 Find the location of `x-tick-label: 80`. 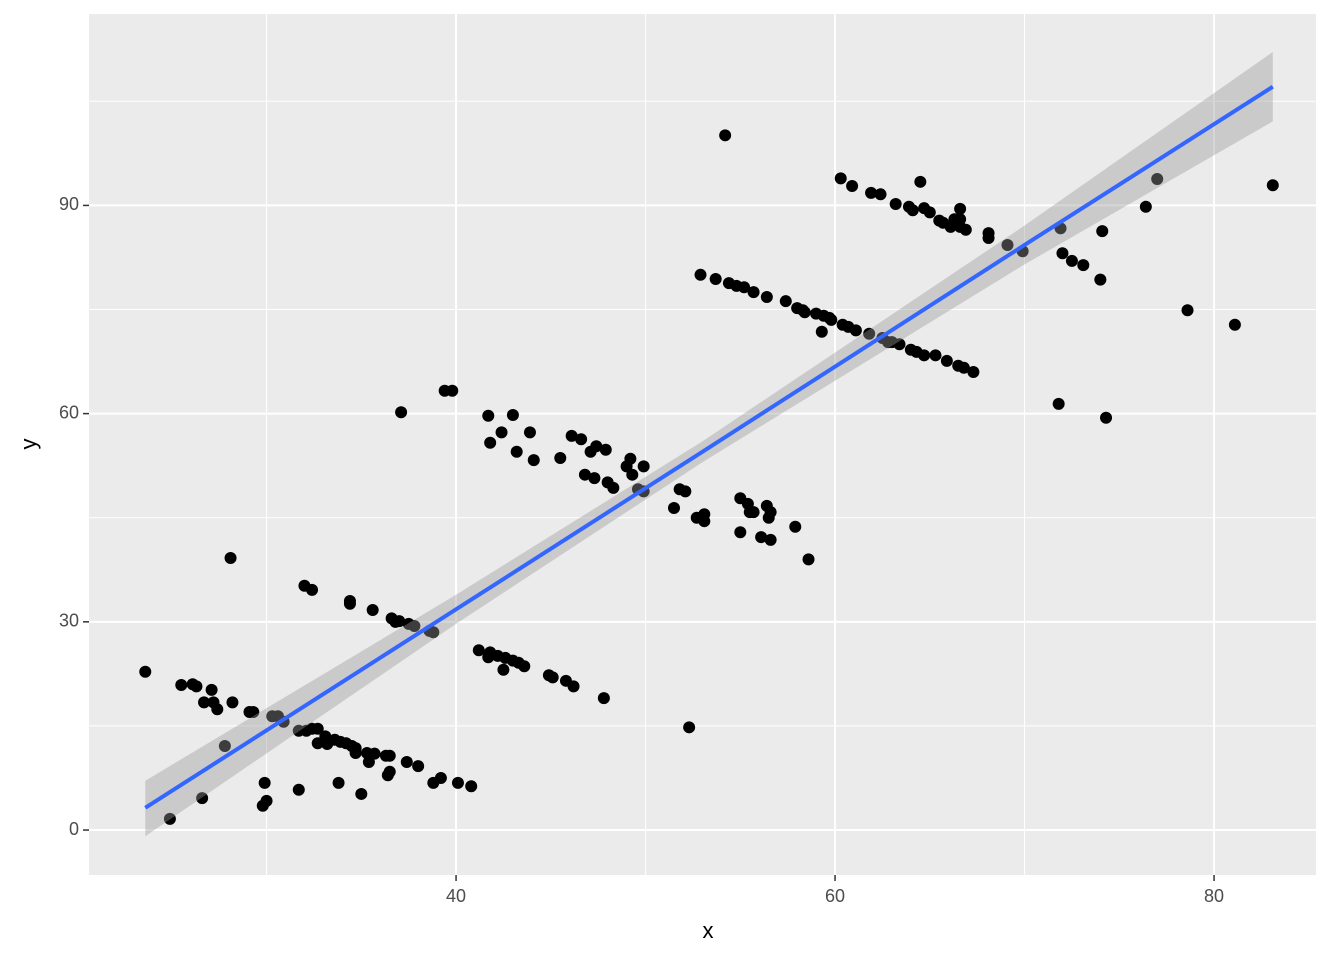

x-tick-label: 80 is located at coordinates (1214, 896).